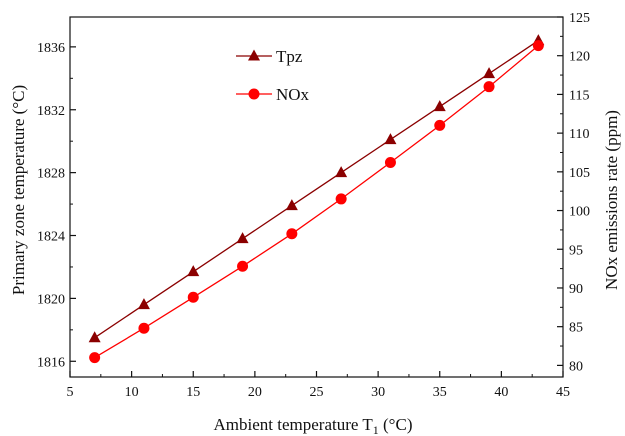 This screenshot has width=625, height=436. Describe the element at coordinates (254, 55) in the screenshot. I see `legend-marker-triangle` at that location.